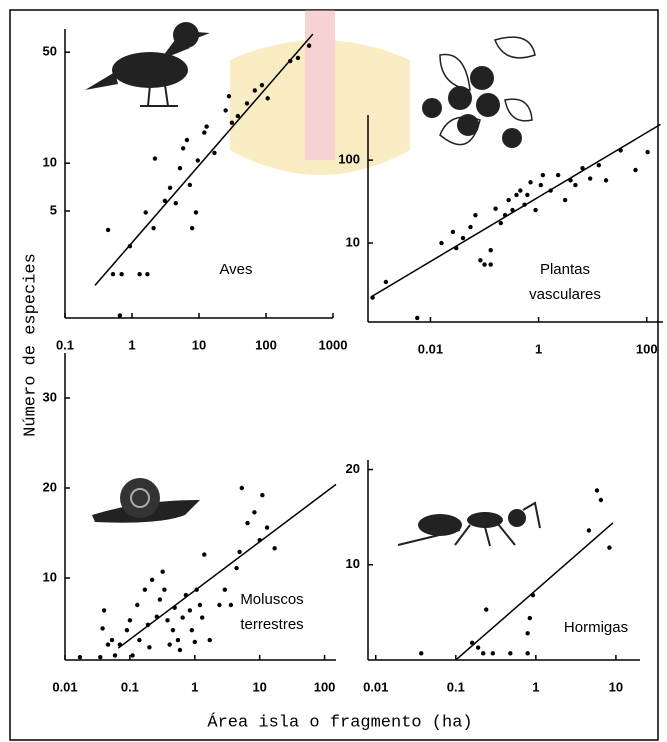  I want to click on bird-parts, so click(147, 61).